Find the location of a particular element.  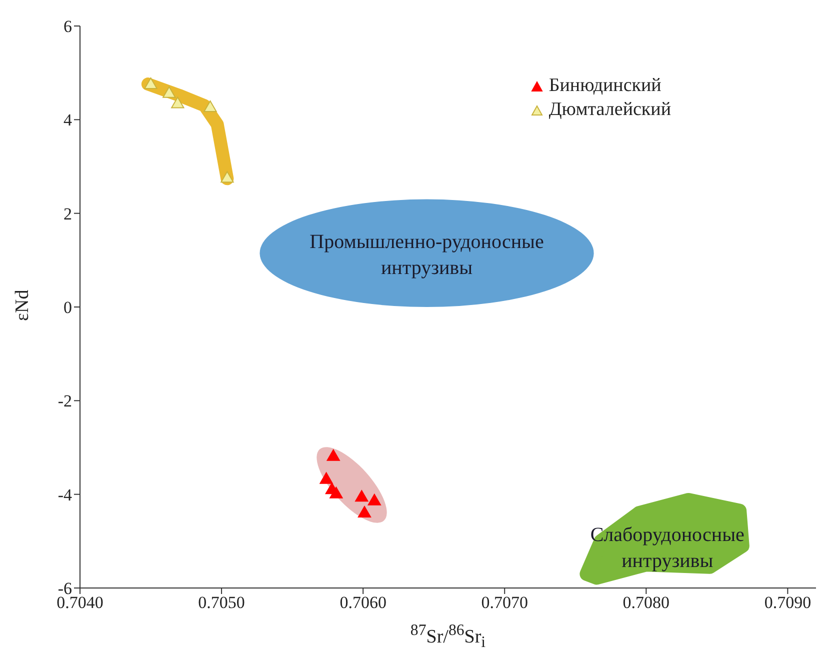

annotation: Промышленно-рудоносные интрузивы is located at coordinates (426, 256).